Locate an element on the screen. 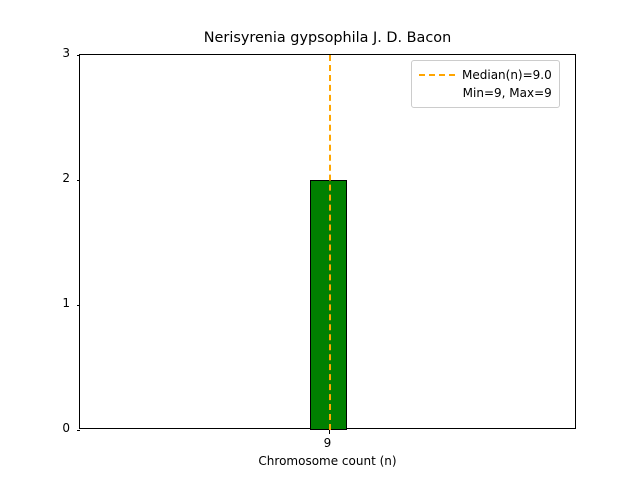 The width and height of the screenshot is (640, 480). legend-label-median: Median(n)=9.0 is located at coordinates (507, 75).